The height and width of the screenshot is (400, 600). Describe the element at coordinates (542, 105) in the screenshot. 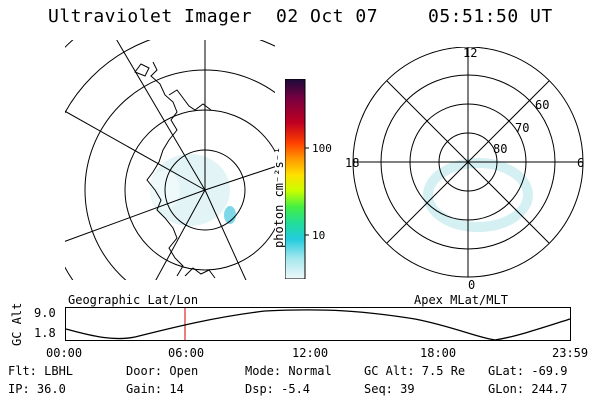

I see `lat-label-60: 60` at that location.